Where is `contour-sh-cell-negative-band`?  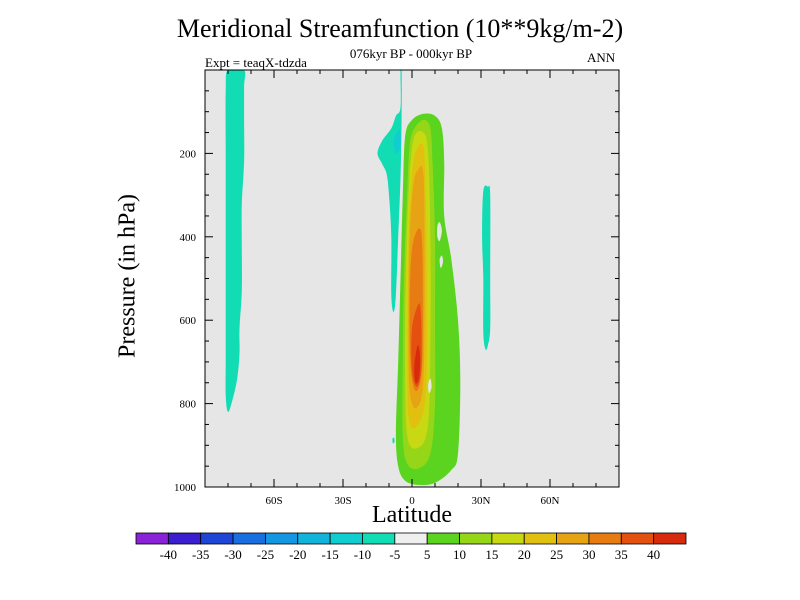 contour-sh-cell-negative-band is located at coordinates (235, 241).